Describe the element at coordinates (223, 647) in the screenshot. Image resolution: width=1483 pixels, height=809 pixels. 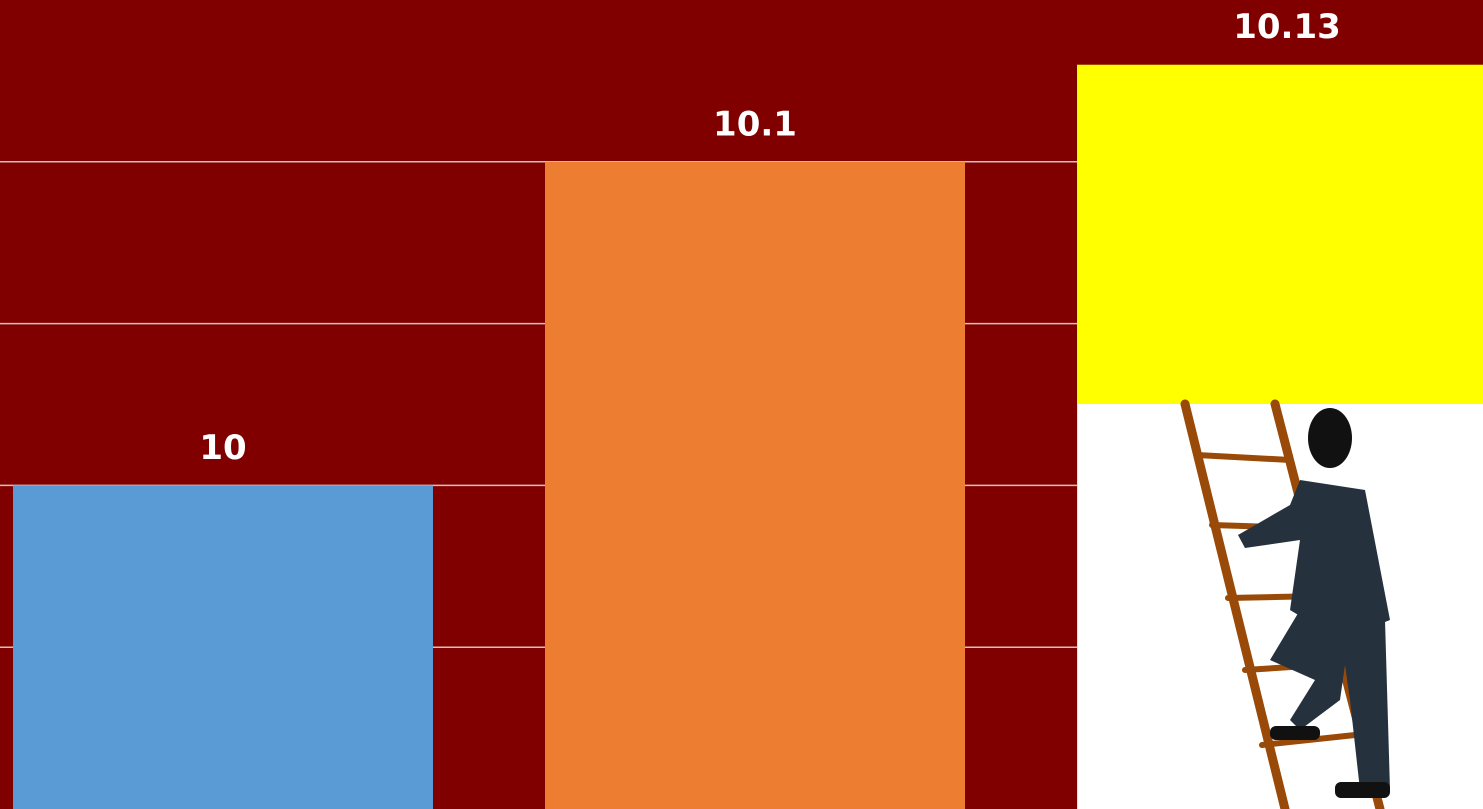
I see `bar` at that location.